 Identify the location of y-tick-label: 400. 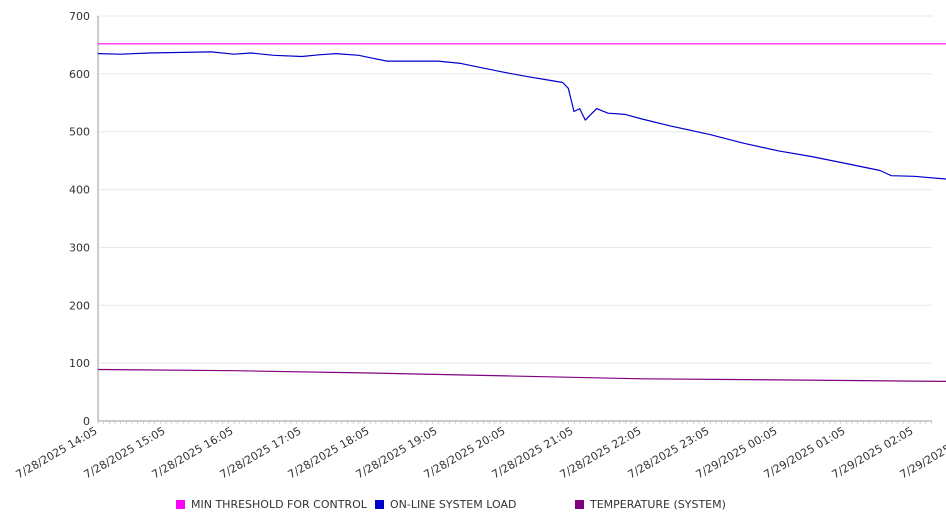
(79, 190).